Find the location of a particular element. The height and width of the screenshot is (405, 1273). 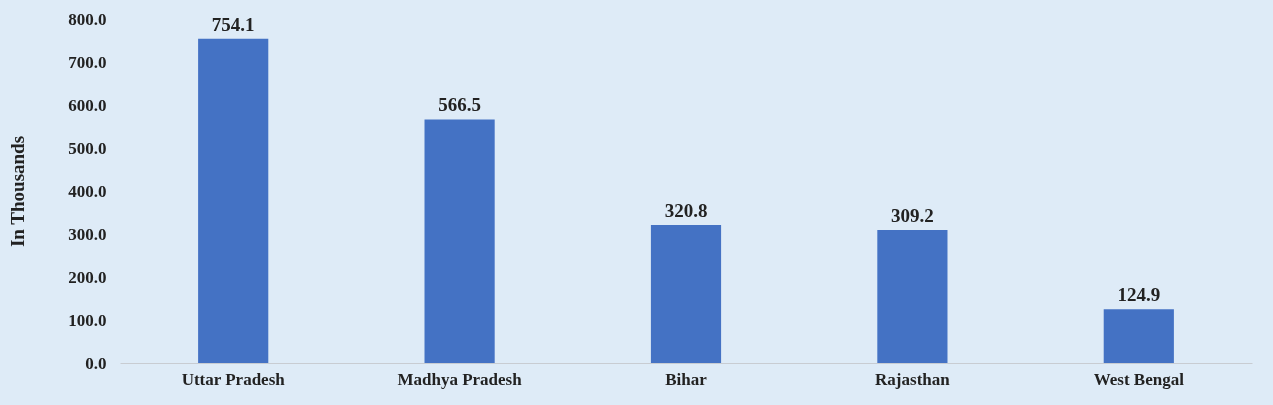

data-label: 566.5 is located at coordinates (459, 105).